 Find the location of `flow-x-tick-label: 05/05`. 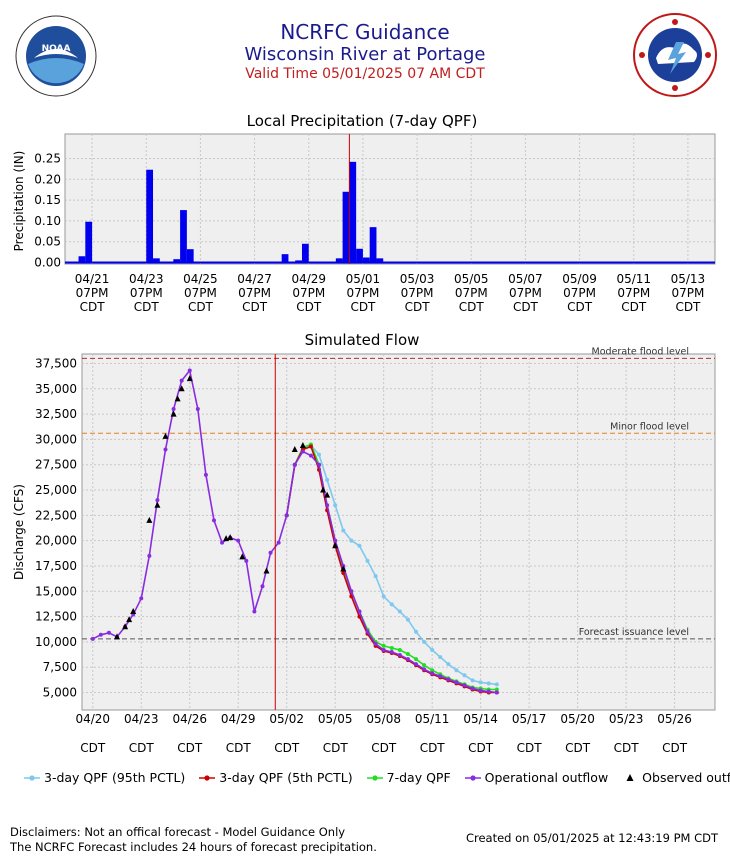

flow-x-tick-label: 05/05 is located at coordinates (335, 719).